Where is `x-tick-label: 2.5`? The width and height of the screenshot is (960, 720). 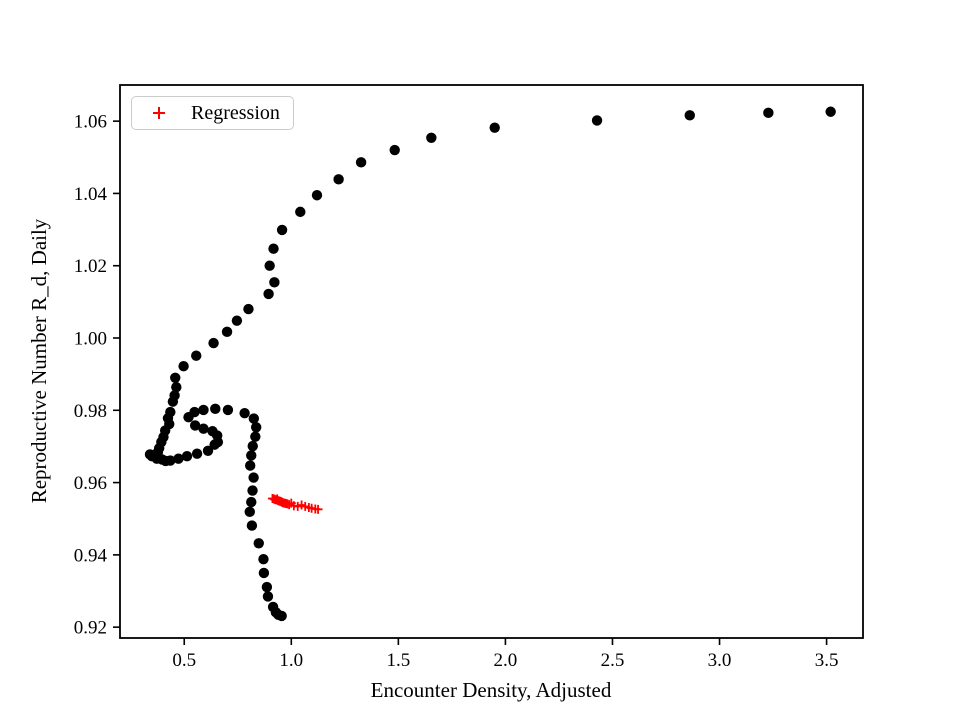
x-tick-label: 2.5 is located at coordinates (613, 660).